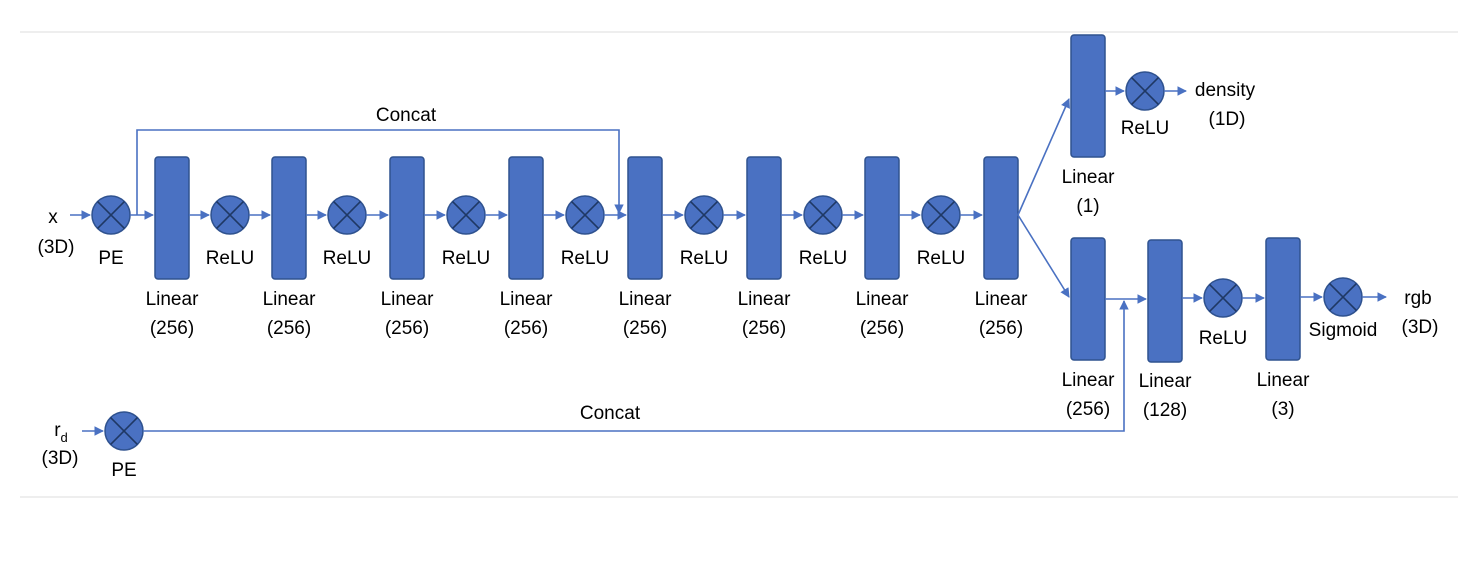  I want to click on wire-split-rgb, so click(1043, 256).